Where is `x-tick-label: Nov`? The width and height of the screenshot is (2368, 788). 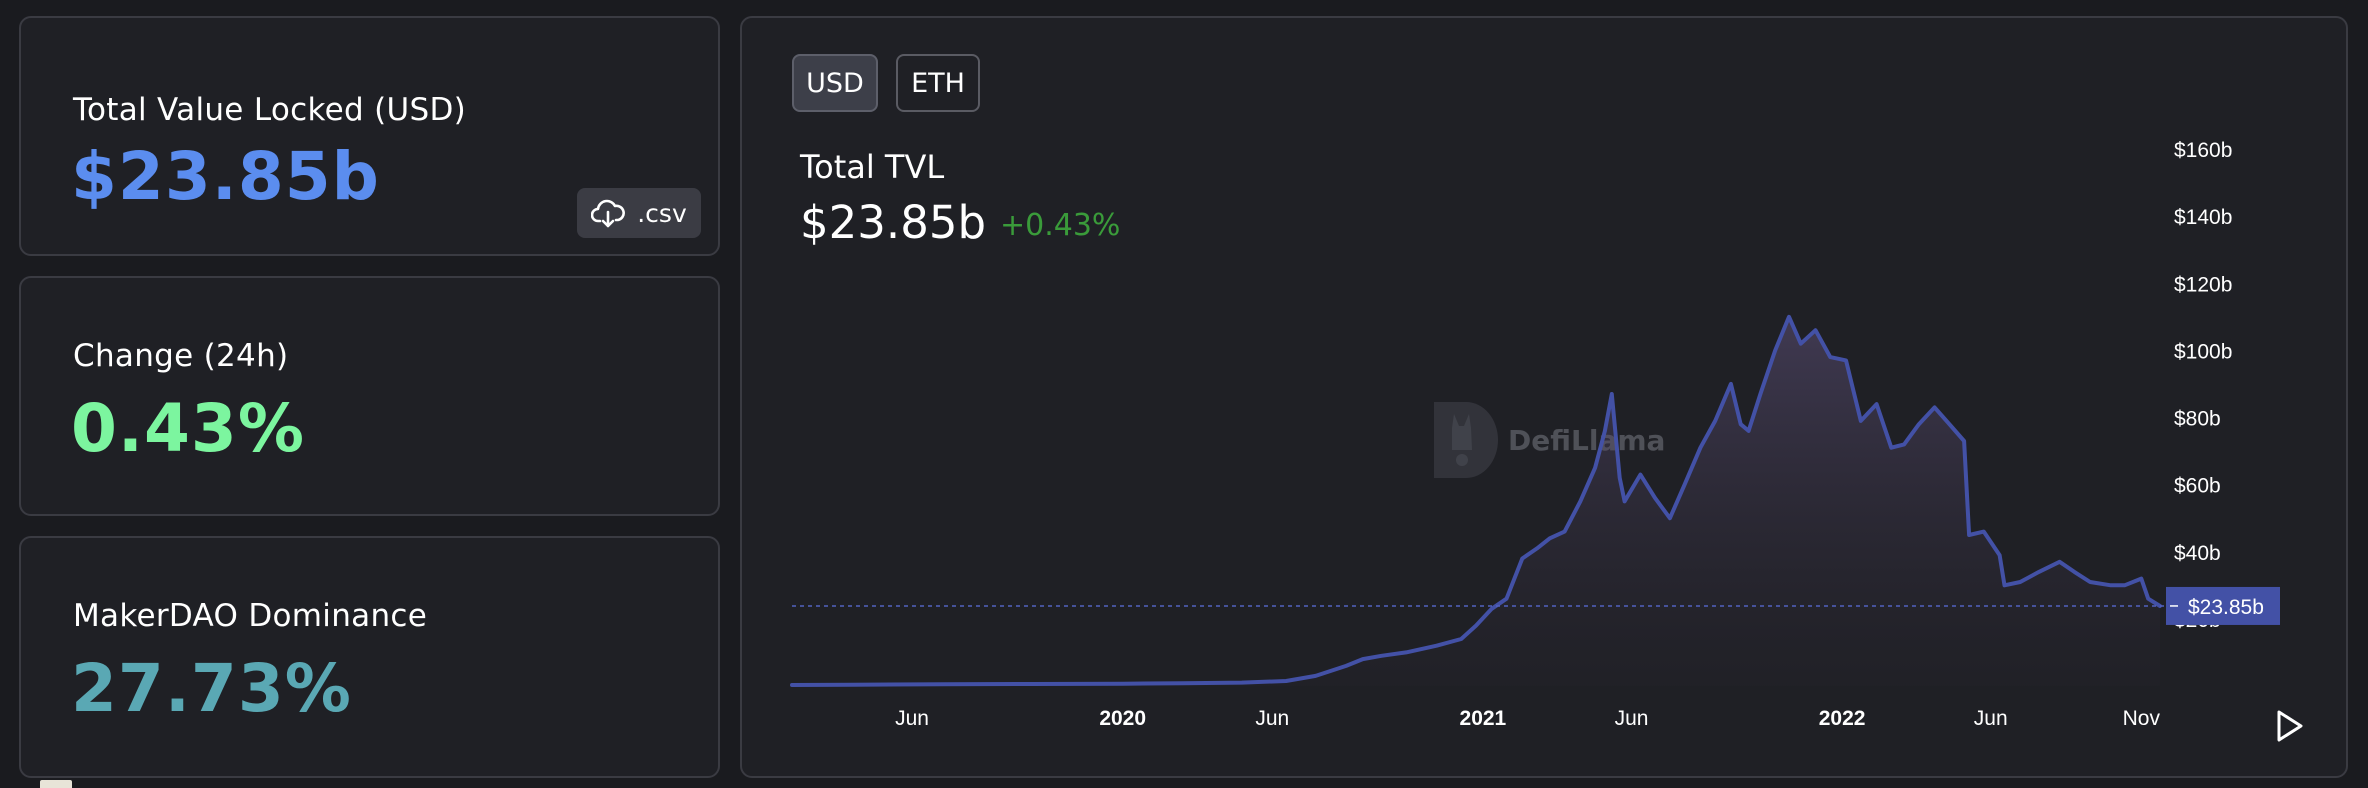
x-tick-label: Nov is located at coordinates (2142, 718).